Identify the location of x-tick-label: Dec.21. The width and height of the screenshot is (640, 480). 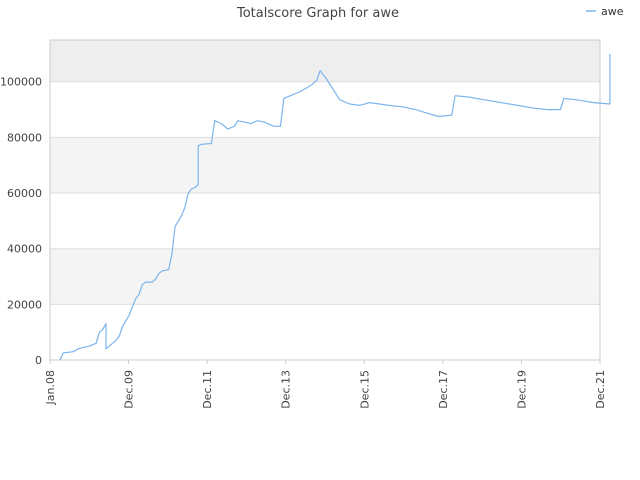
(600, 389).